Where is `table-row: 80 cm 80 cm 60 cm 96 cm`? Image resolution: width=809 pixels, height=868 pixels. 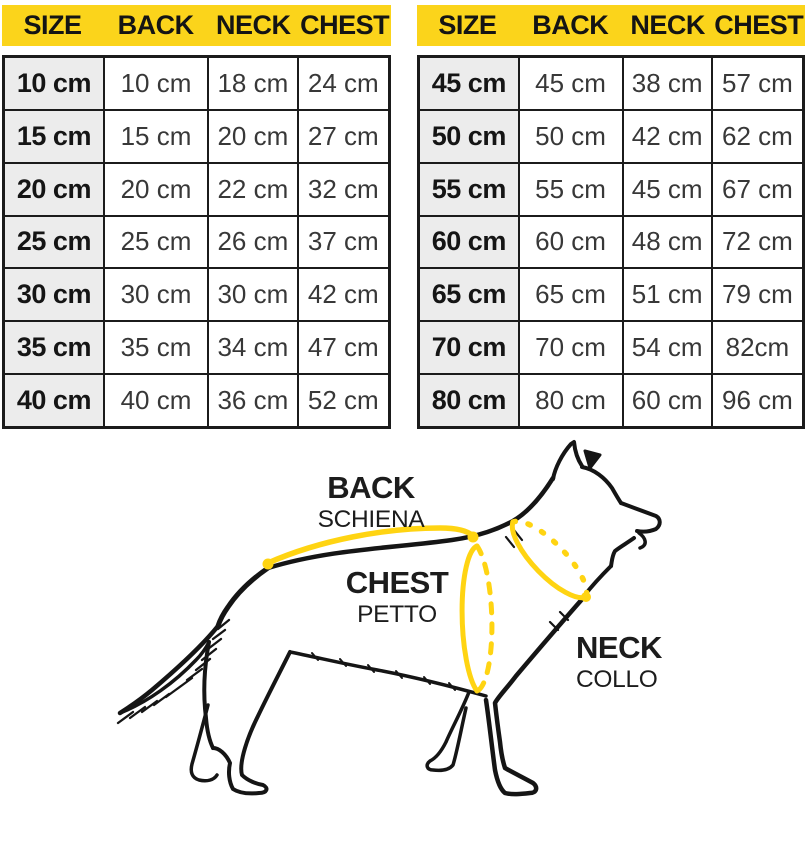 table-row: 80 cm 80 cm 60 cm 96 cm is located at coordinates (611, 400).